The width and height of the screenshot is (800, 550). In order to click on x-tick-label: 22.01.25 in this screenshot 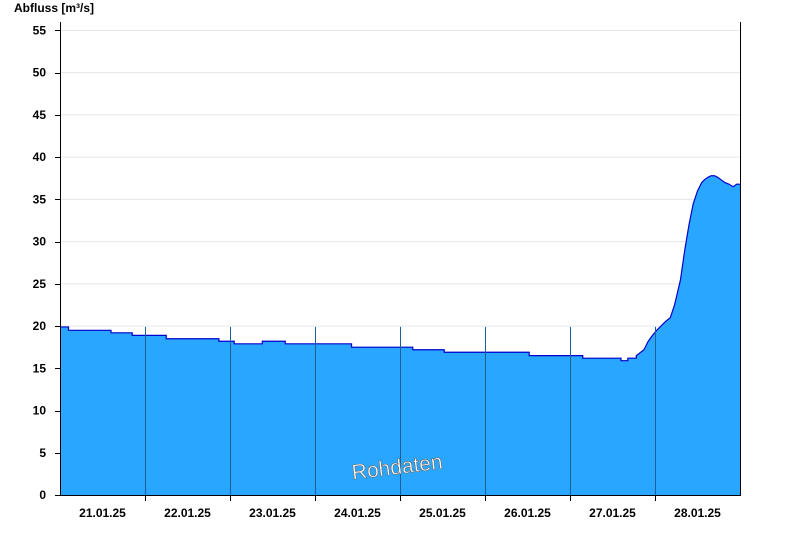, I will do `click(187, 513)`.